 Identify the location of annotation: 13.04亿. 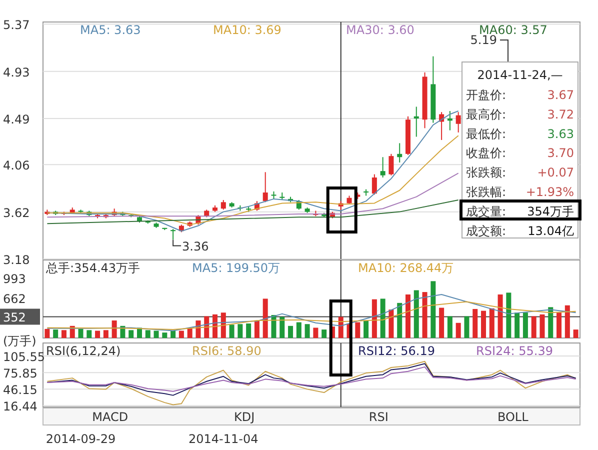
(551, 231).